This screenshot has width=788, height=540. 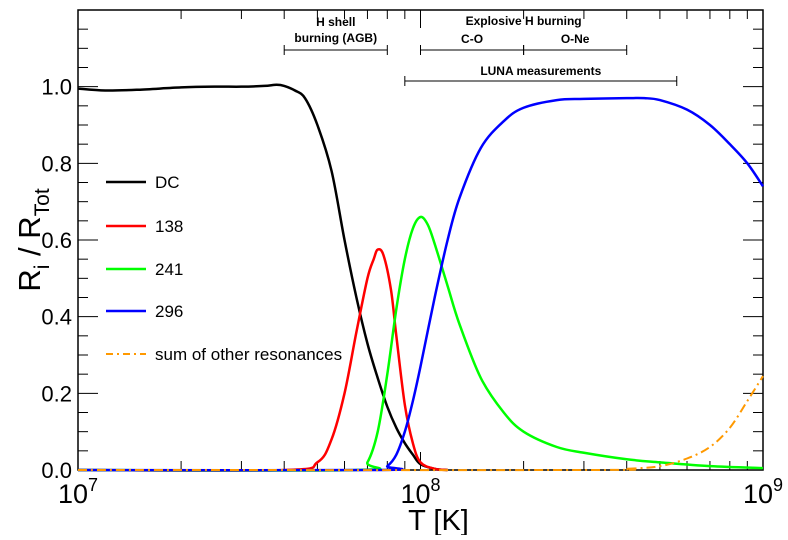 What do you see at coordinates (169, 226) in the screenshot?
I see `legend-label: 138` at bounding box center [169, 226].